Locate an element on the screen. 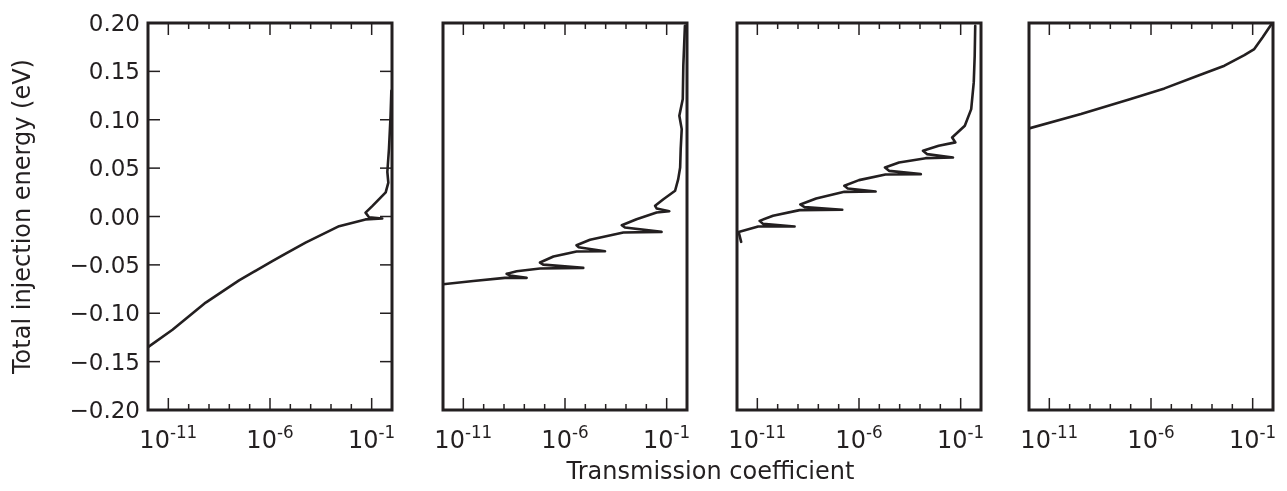 The width and height of the screenshot is (1287, 491). y-tick-label: 0.10 is located at coordinates (114, 119).